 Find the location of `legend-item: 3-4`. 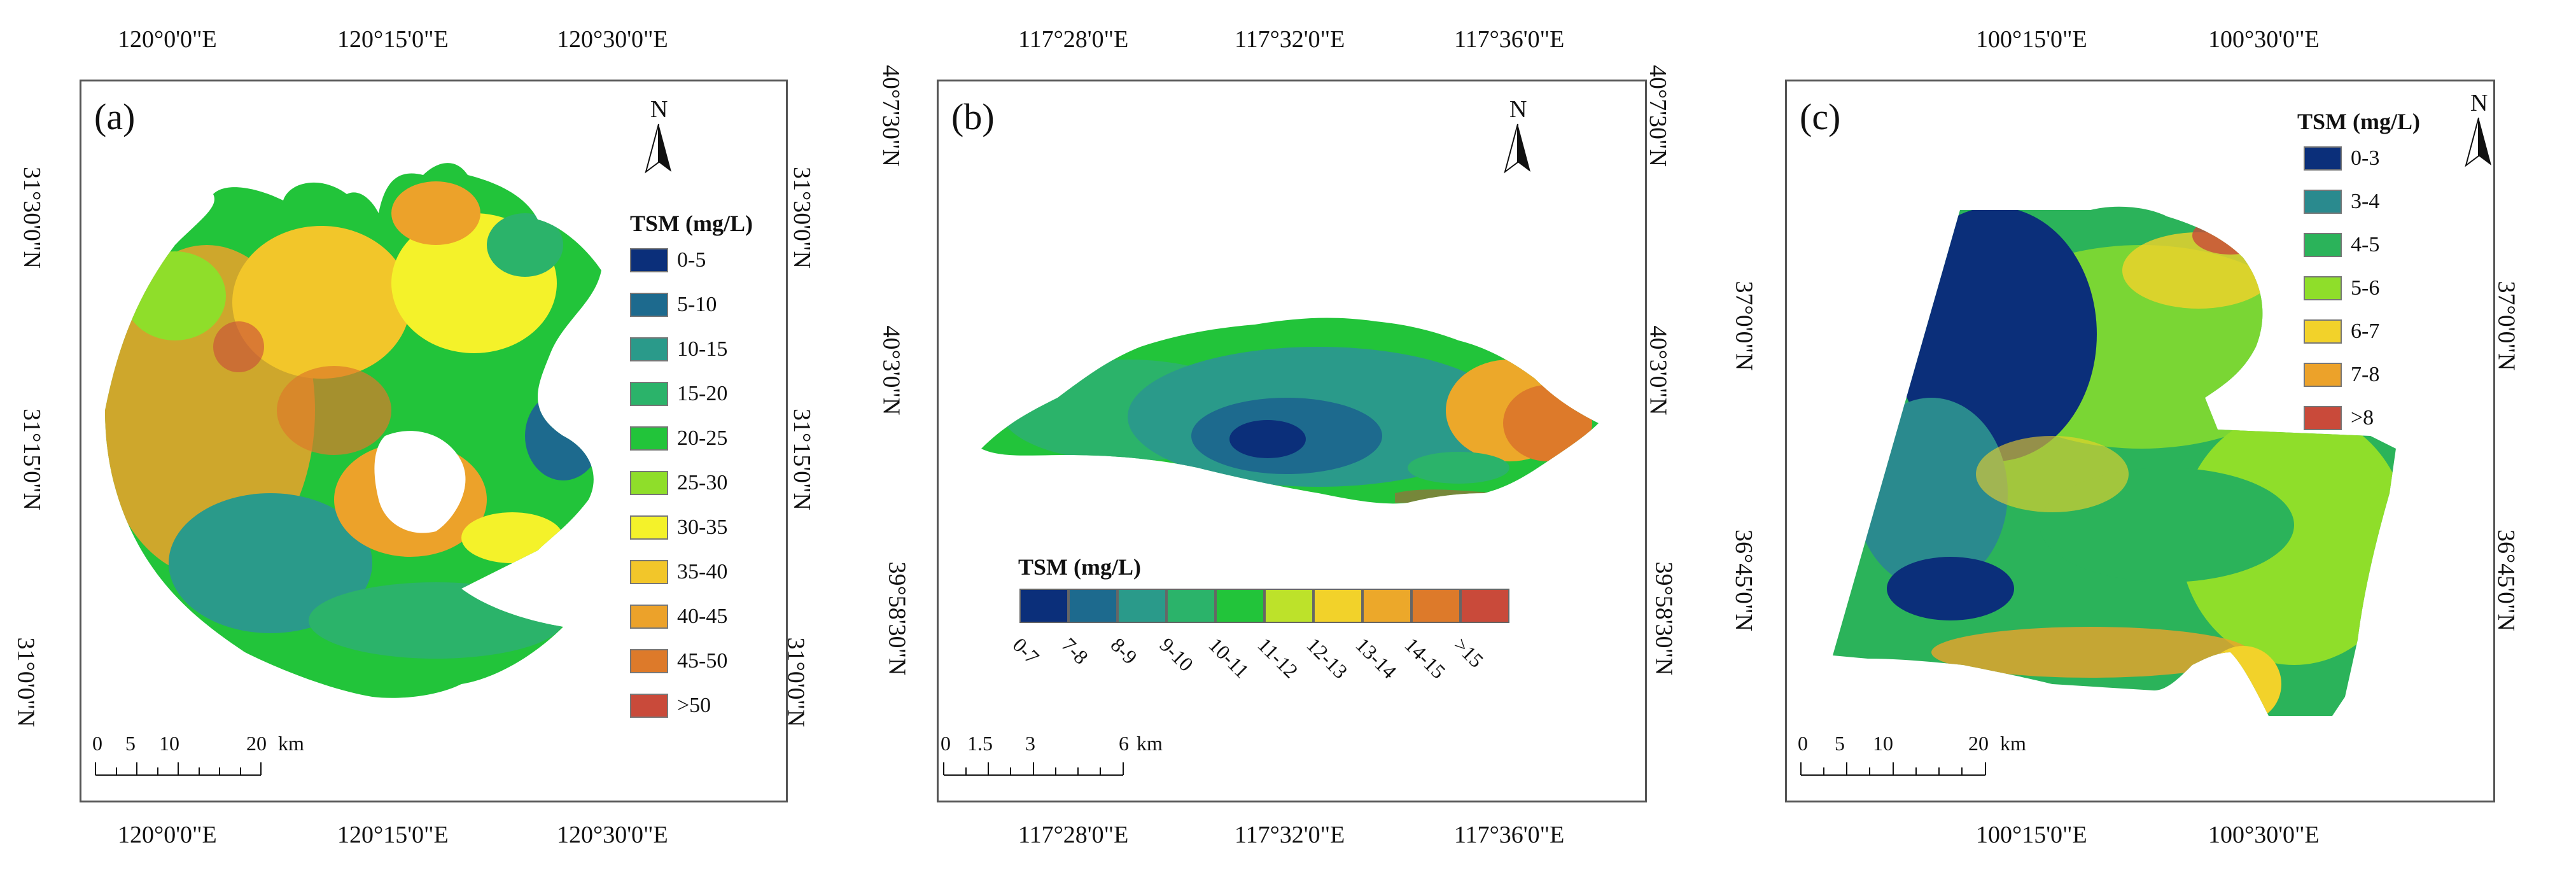

legend-item: 3-4 is located at coordinates (2341, 202).